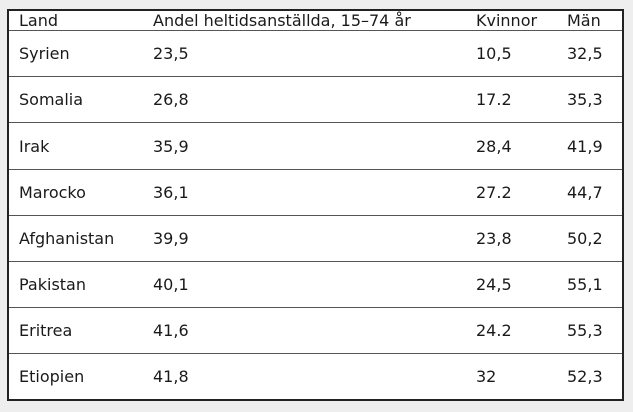 Image resolution: width=633 pixels, height=412 pixels. Describe the element at coordinates (76, 285) in the screenshot. I see `country-cell: Pakistan` at that location.